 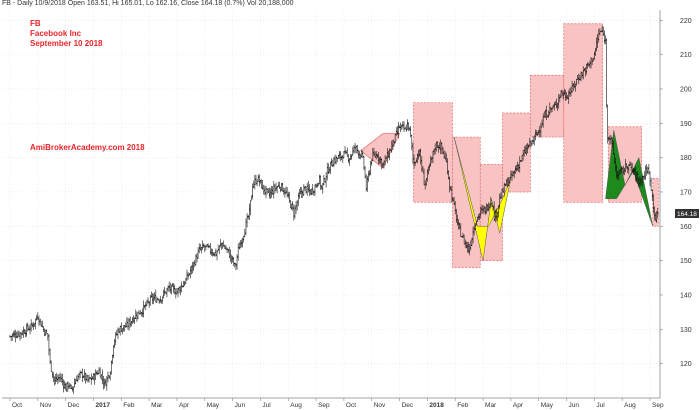 What do you see at coordinates (687, 213) in the screenshot?
I see `last-price-box` at bounding box center [687, 213].